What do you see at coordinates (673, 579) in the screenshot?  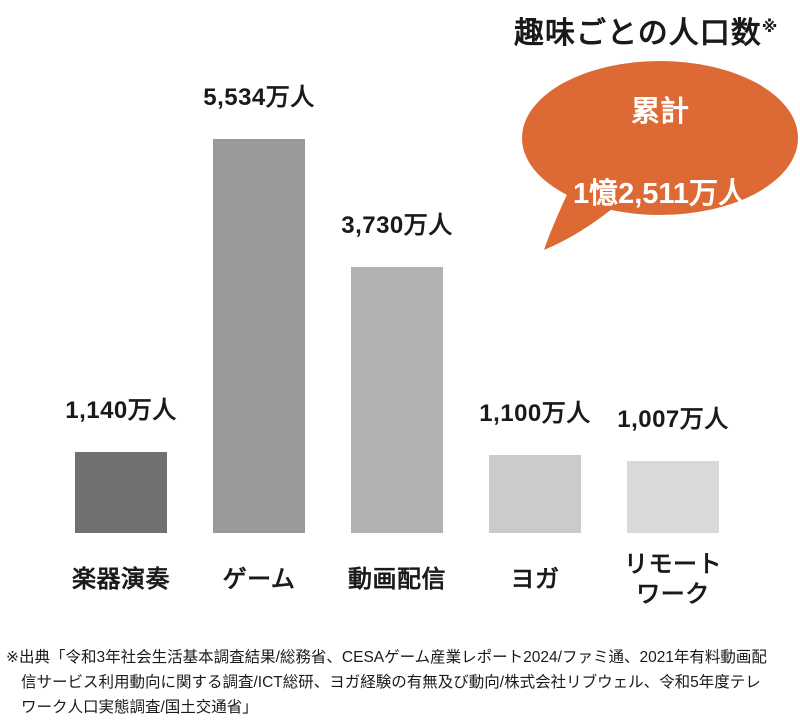 I see `category-label-4: リモート ワーク` at bounding box center [673, 579].